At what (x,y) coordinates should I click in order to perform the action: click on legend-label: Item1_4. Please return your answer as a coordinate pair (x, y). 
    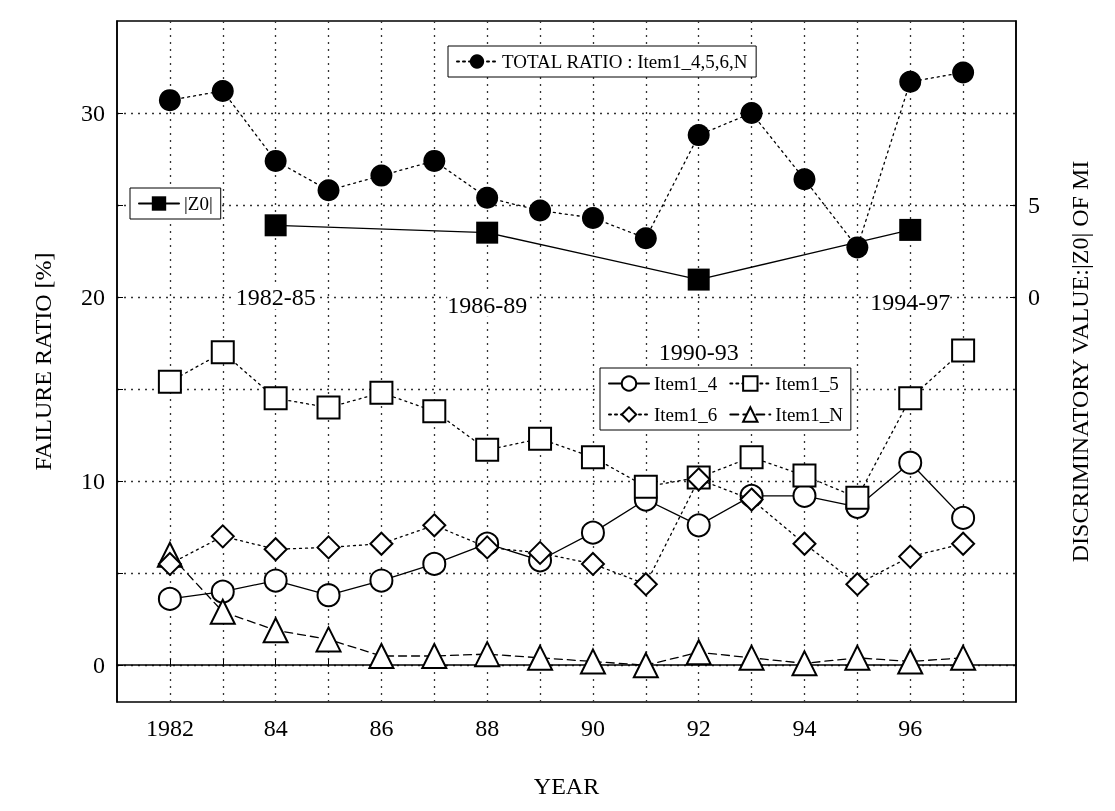
    Looking at the image, I should click on (686, 383).